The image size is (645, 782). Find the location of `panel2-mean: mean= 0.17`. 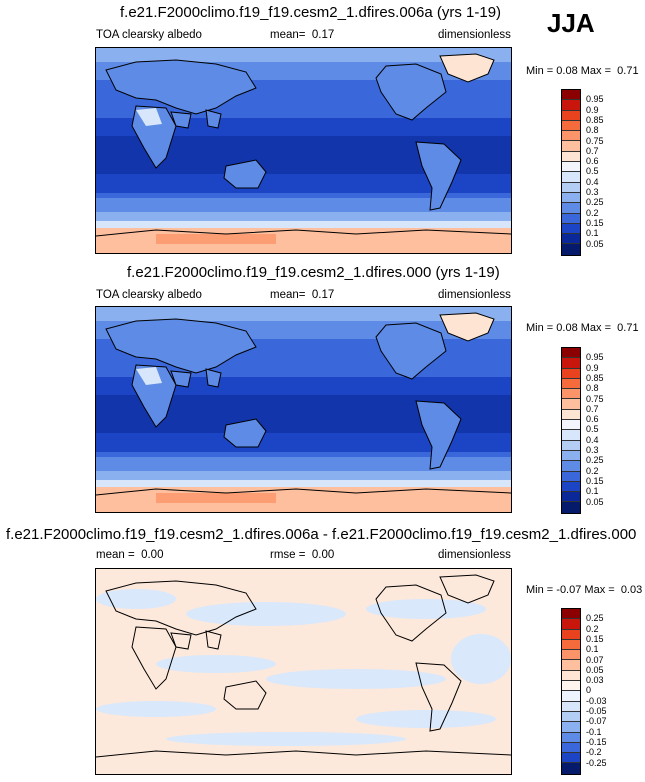

panel2-mean: mean= 0.17 is located at coordinates (302, 295).